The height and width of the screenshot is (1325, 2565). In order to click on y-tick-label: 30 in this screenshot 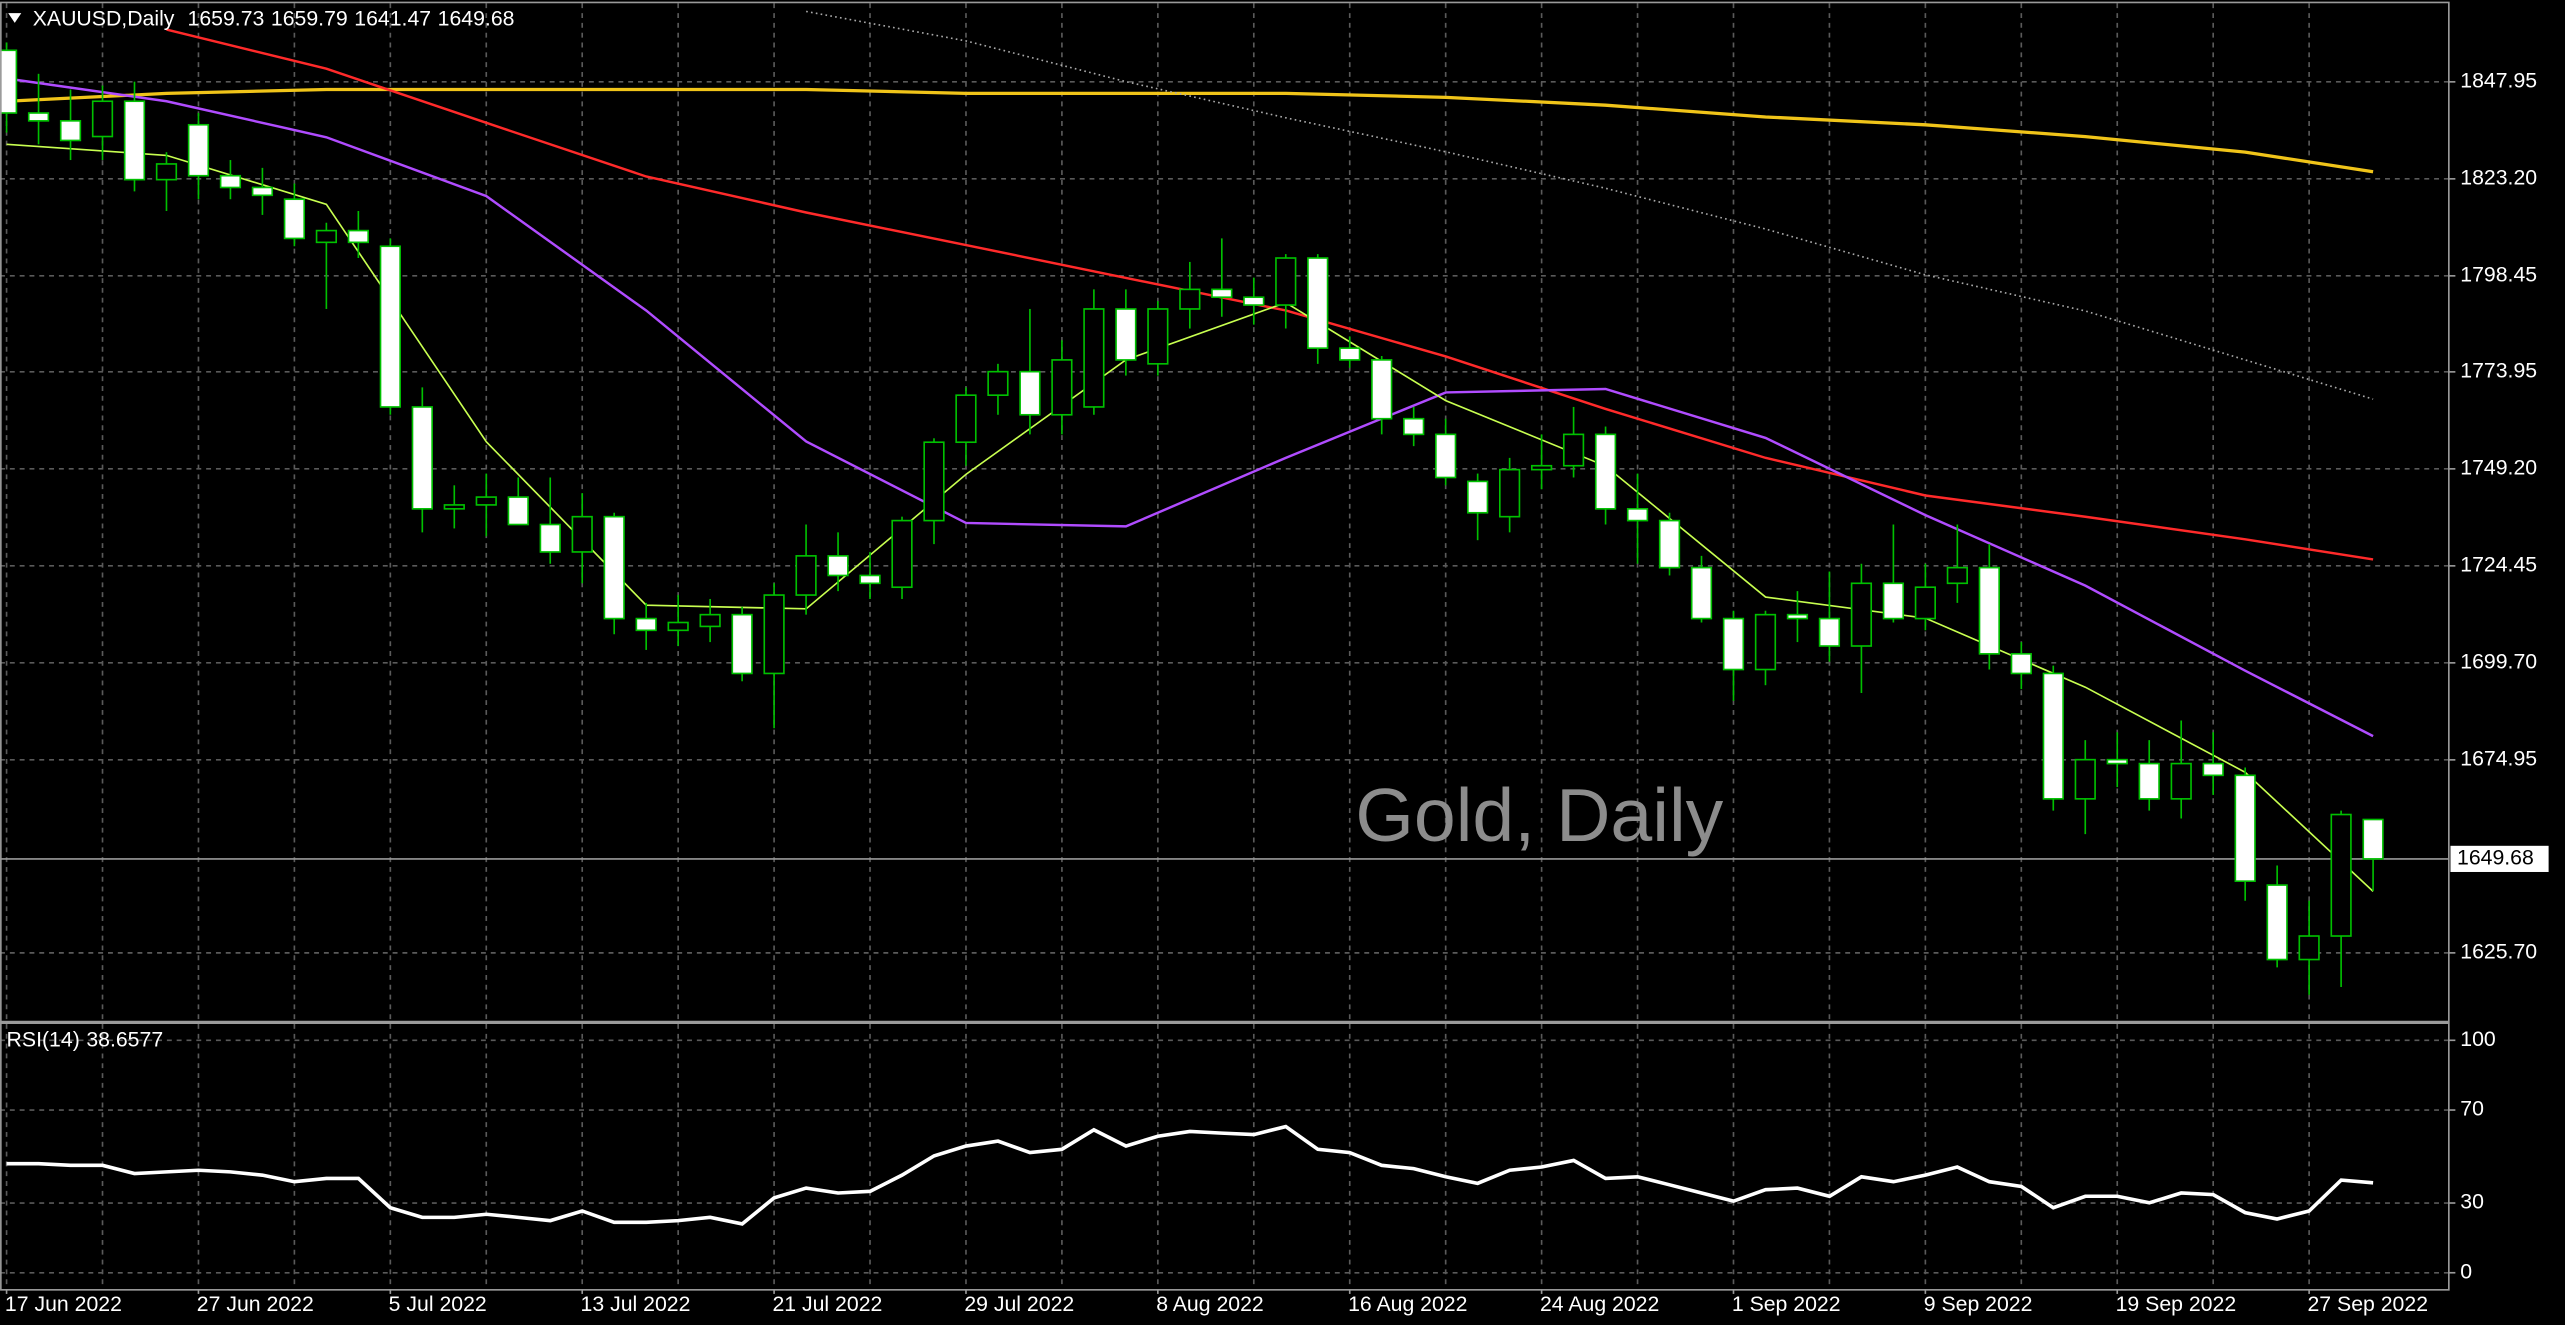, I will do `click(2472, 1202)`.